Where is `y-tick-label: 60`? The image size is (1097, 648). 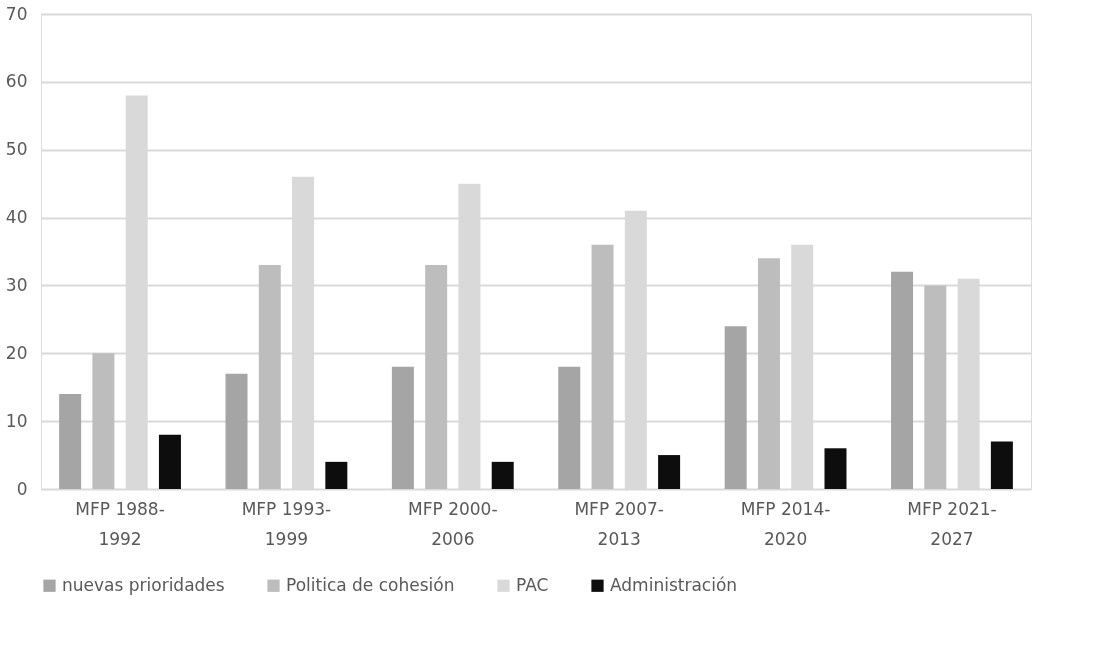
y-tick-label: 60 is located at coordinates (16, 81).